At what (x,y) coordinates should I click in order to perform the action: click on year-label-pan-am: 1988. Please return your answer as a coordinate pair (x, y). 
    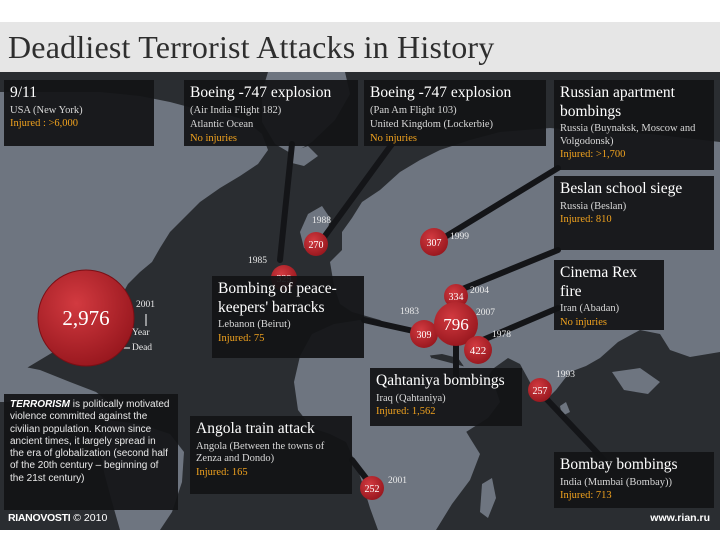
    Looking at the image, I should click on (321, 221).